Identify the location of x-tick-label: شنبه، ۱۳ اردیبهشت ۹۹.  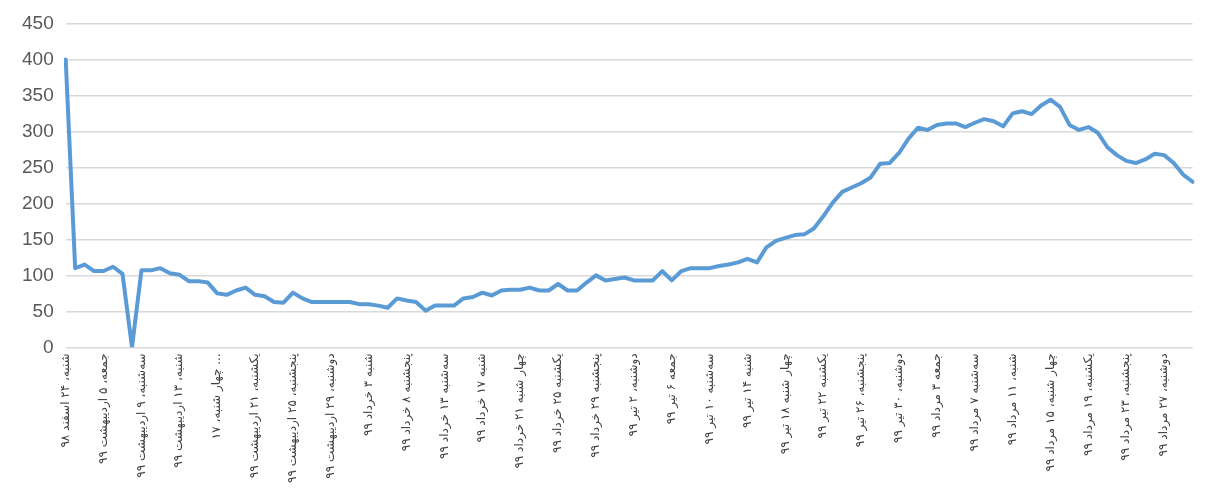
(179, 410).